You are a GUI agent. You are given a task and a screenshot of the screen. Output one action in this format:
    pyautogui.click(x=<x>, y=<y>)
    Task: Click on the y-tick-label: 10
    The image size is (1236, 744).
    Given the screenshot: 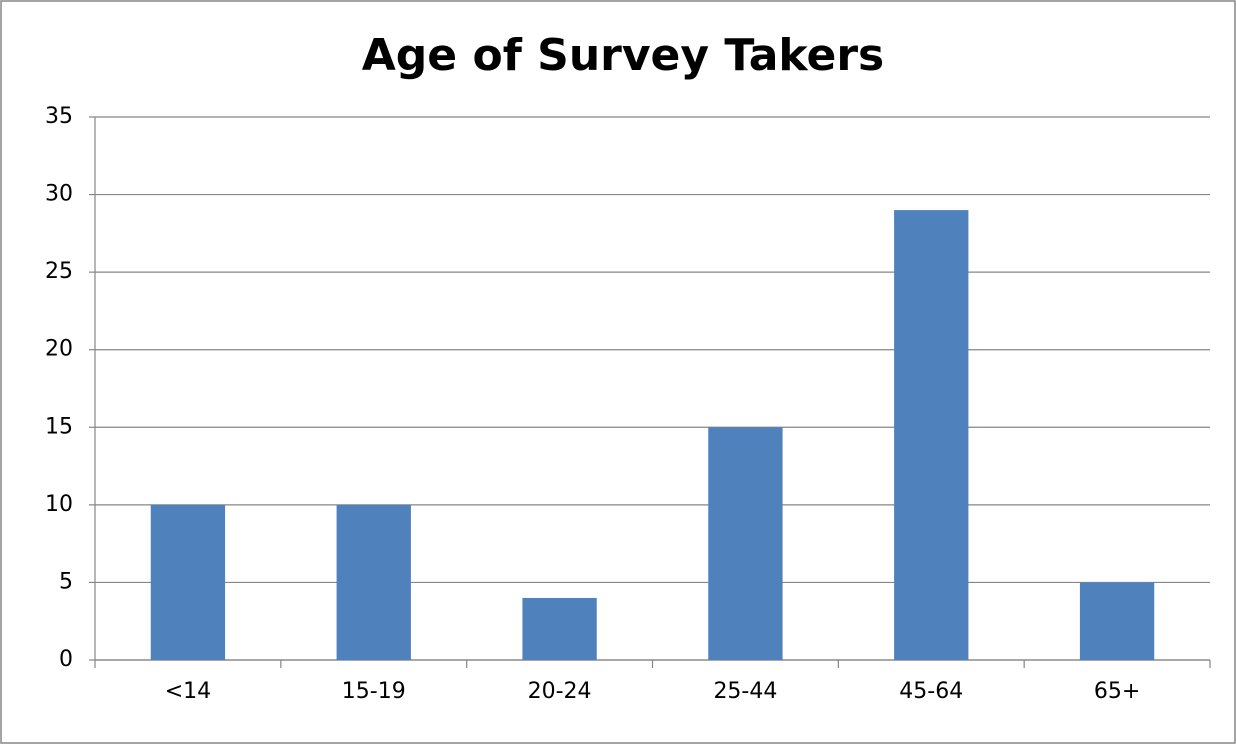 What is the action you would take?
    pyautogui.click(x=59, y=504)
    